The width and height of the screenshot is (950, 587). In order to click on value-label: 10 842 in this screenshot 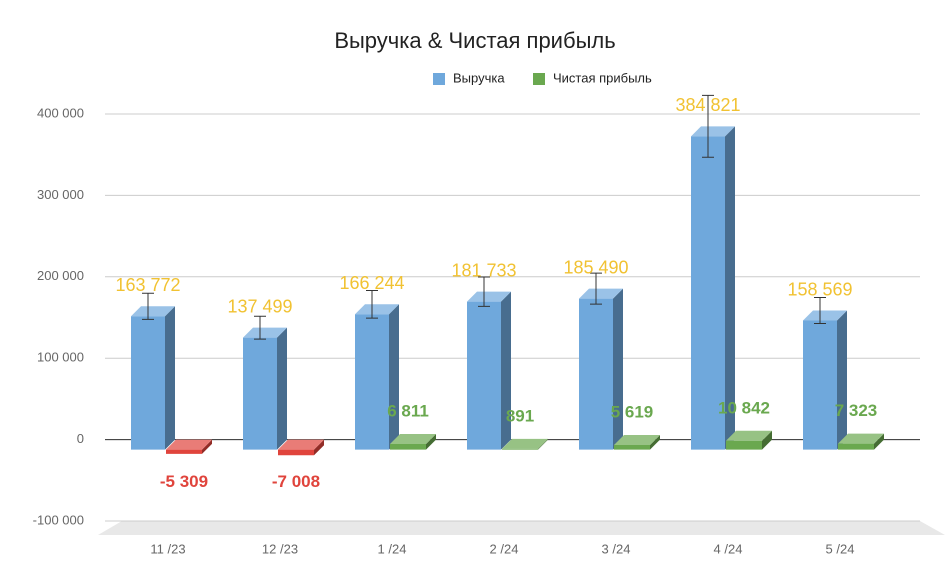, I will do `click(744, 407)`.